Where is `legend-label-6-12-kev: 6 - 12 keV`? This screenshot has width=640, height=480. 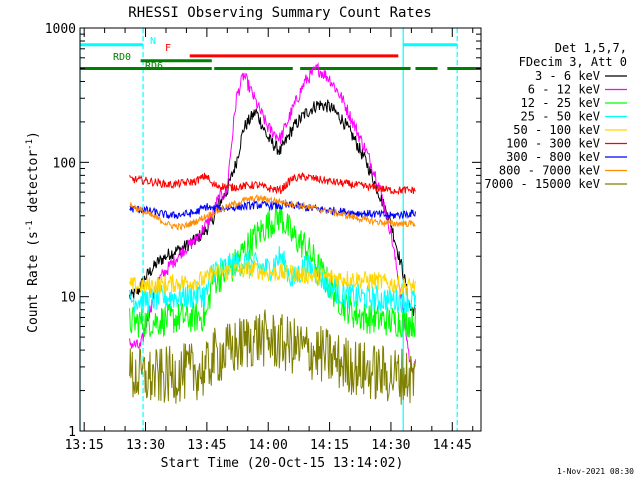 legend-label-6-12-kev: 6 - 12 keV is located at coordinates (564, 90).